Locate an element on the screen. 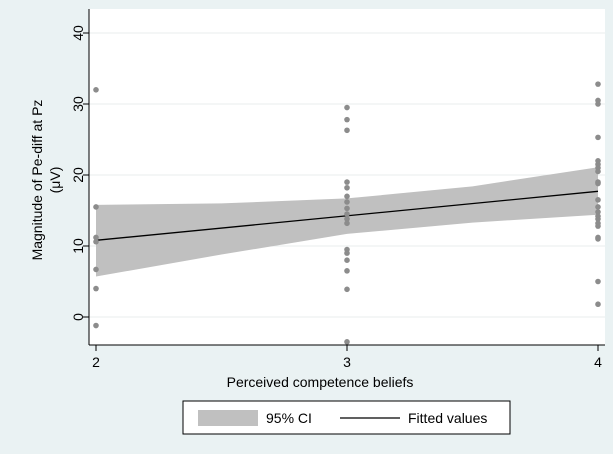 Image resolution: width=613 pixels, height=454 pixels. y-tick-label: 30 is located at coordinates (78, 104).